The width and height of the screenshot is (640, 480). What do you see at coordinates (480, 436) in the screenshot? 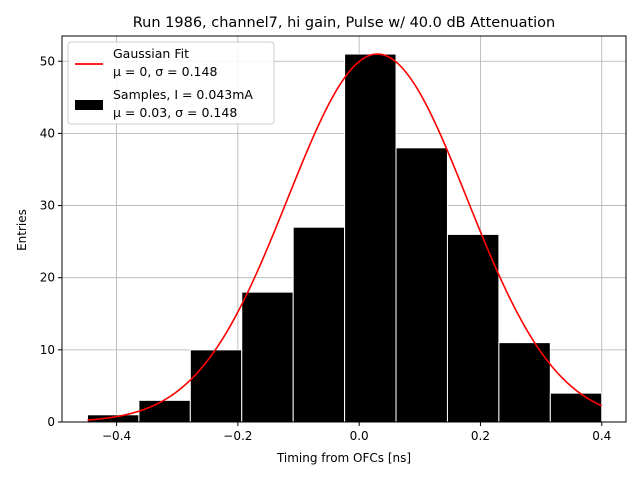
I see `x-tick-label: 0.2` at bounding box center [480, 436].